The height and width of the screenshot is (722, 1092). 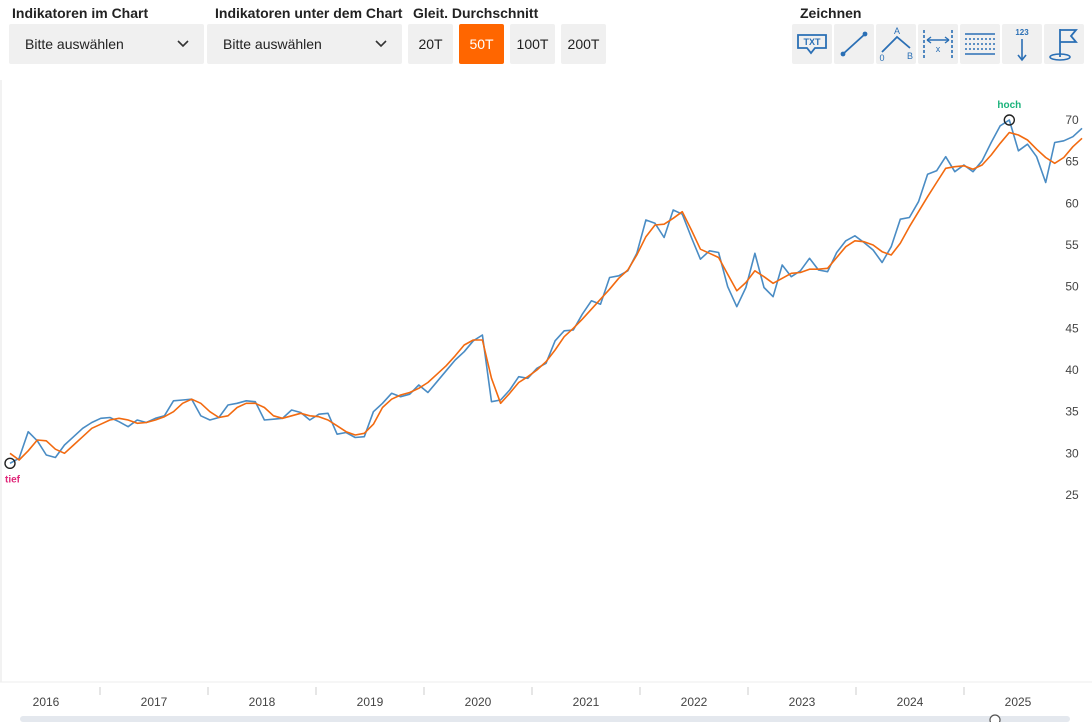 What do you see at coordinates (10, 463) in the screenshot?
I see `low-marker` at bounding box center [10, 463].